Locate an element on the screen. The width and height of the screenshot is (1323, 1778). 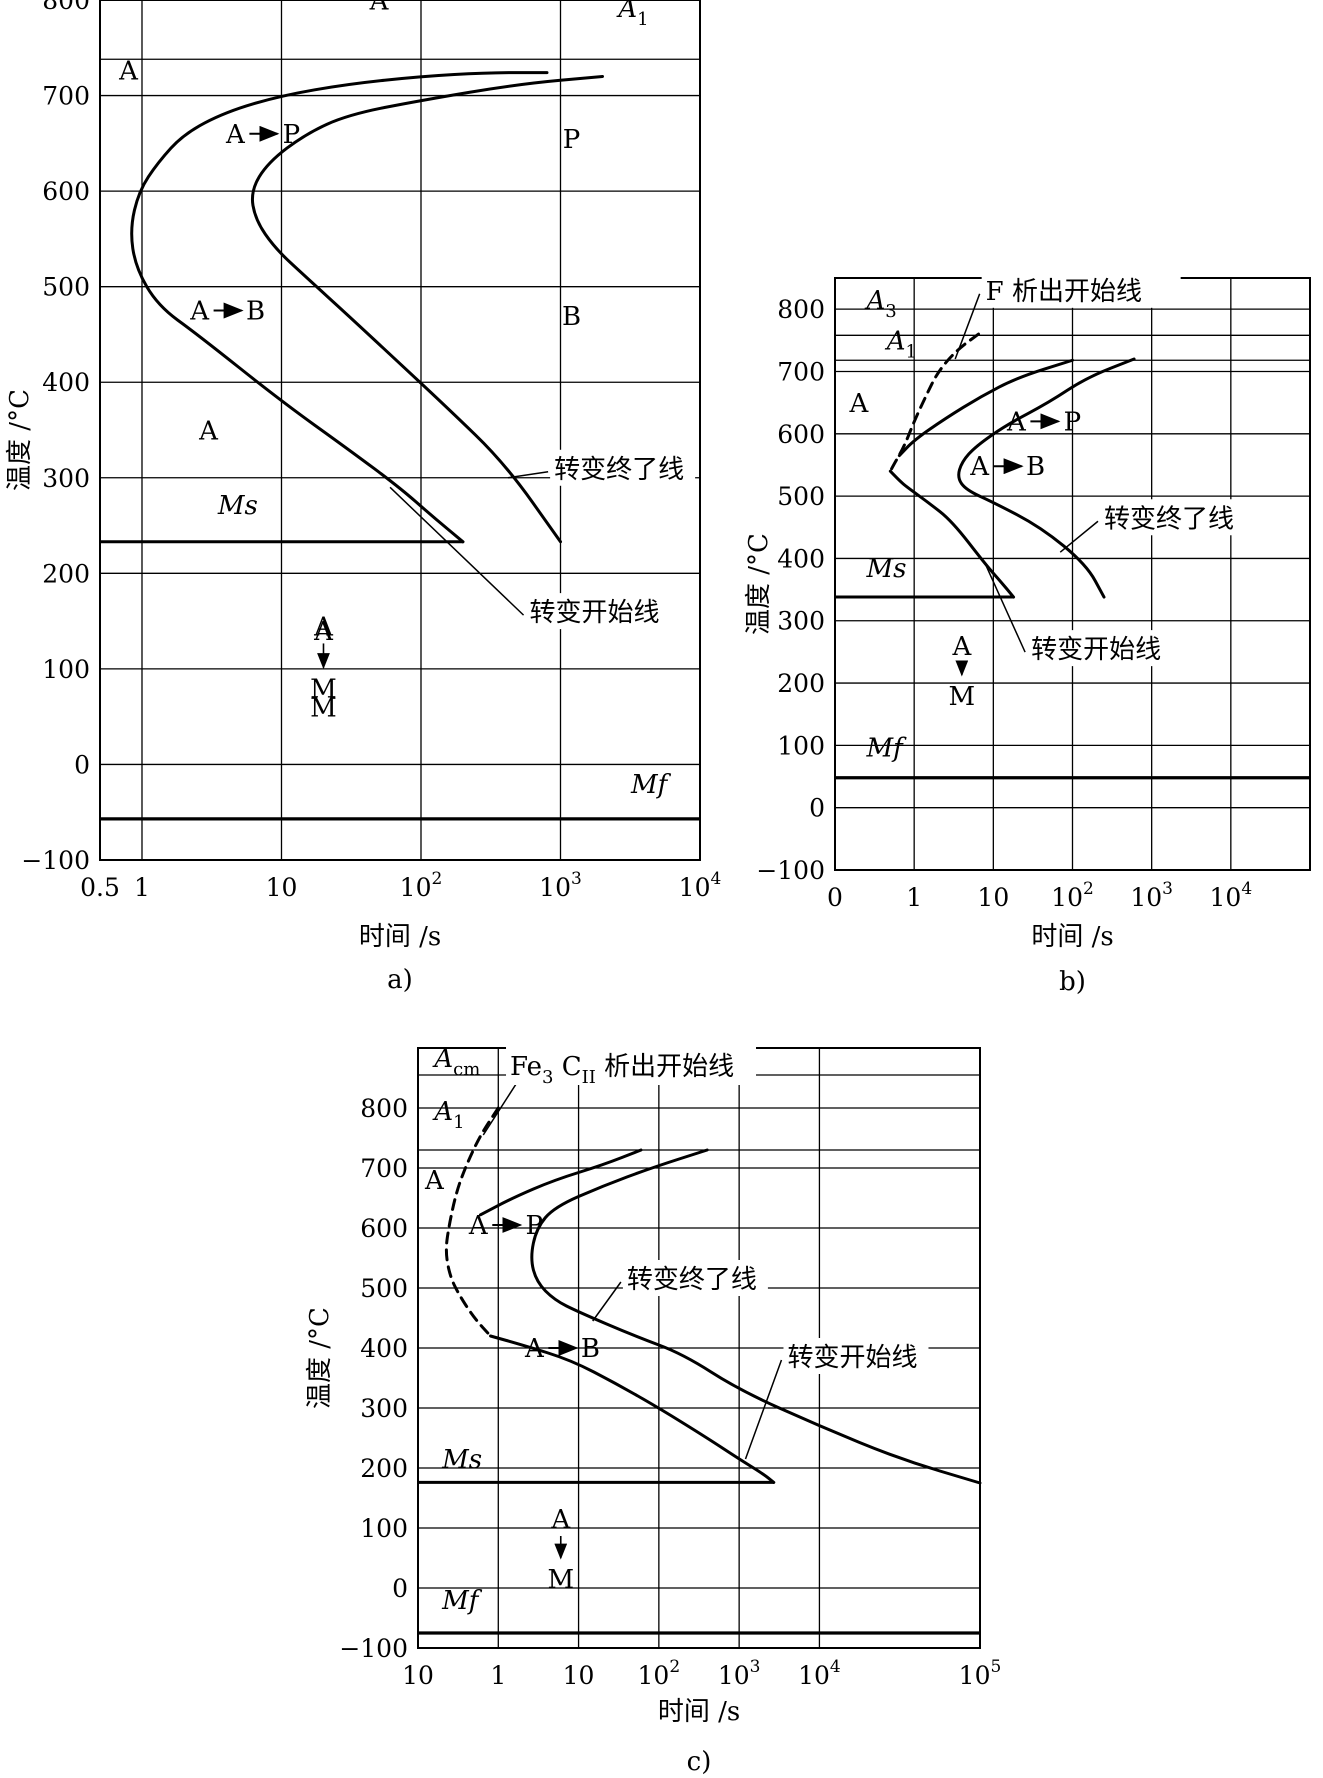
y-tick-label: 300 is located at coordinates (66, 478).